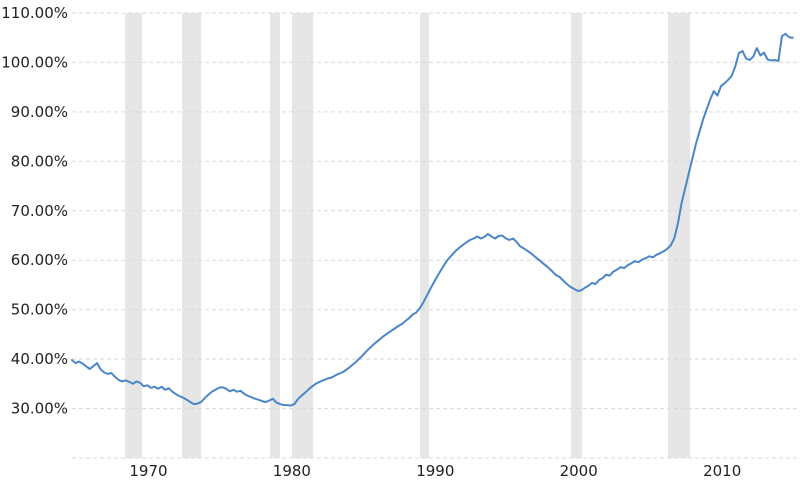  Describe the element at coordinates (292, 471) in the screenshot. I see `x-axis-tick-label: 1980` at that location.